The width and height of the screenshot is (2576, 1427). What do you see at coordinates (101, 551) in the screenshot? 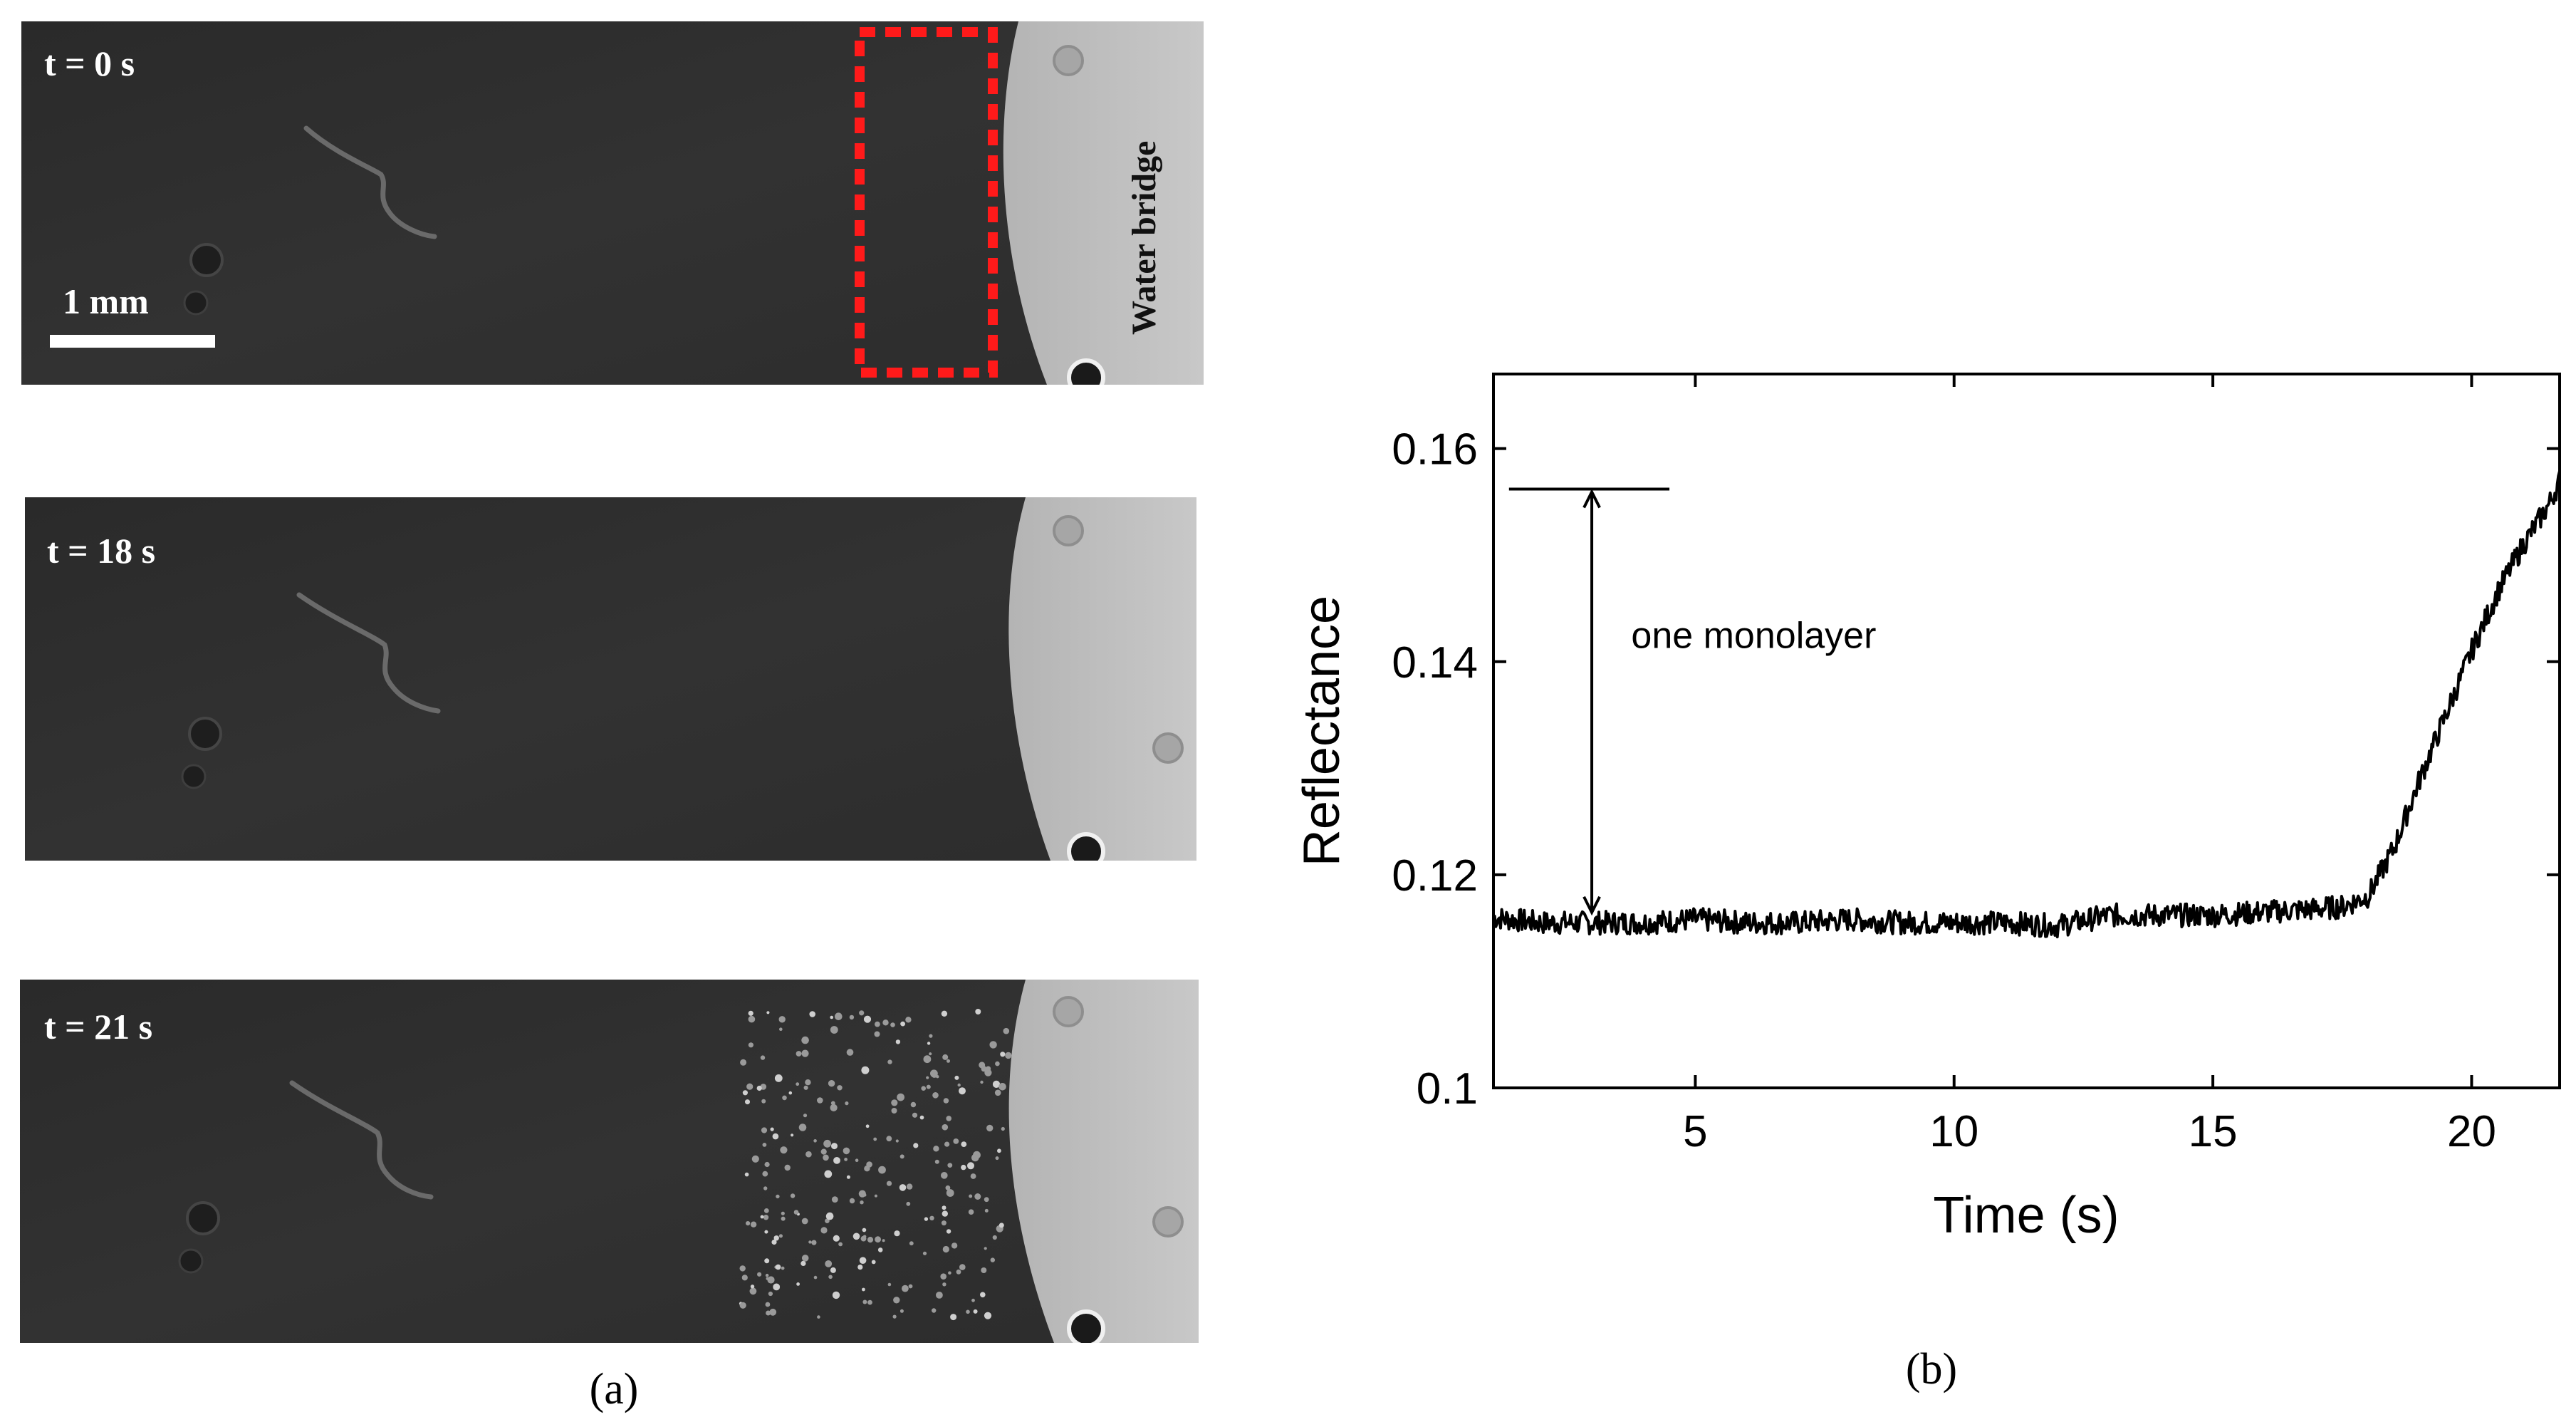
I see `frame-time-label: t = 18 s` at bounding box center [101, 551].